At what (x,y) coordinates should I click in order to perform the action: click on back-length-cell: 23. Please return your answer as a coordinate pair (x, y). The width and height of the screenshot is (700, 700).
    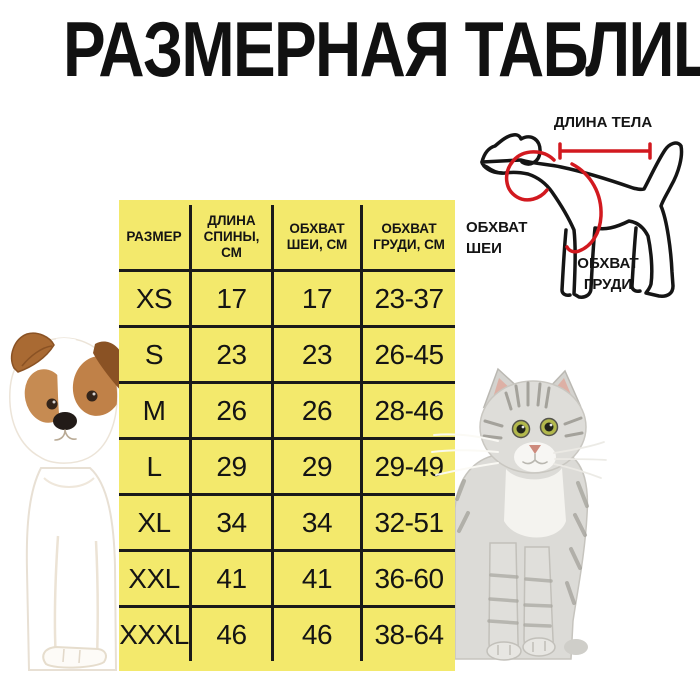
    Looking at the image, I should click on (230, 353).